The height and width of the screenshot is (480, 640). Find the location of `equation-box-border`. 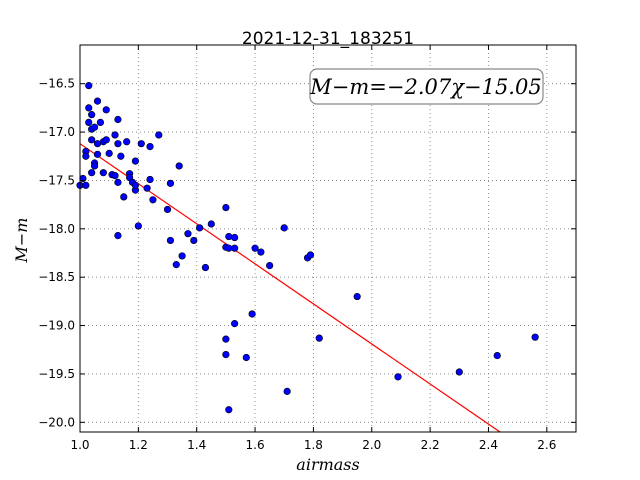

equation-box-border is located at coordinates (426, 86).